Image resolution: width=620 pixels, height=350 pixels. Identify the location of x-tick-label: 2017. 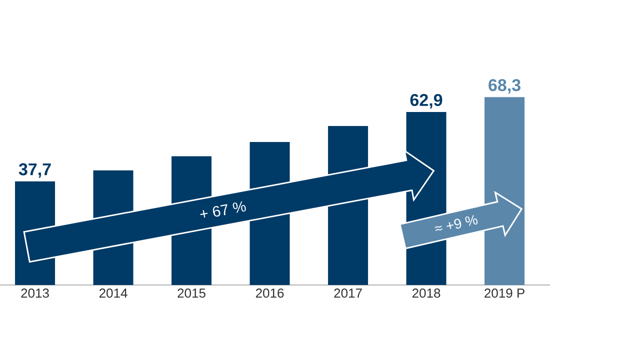
(348, 293).